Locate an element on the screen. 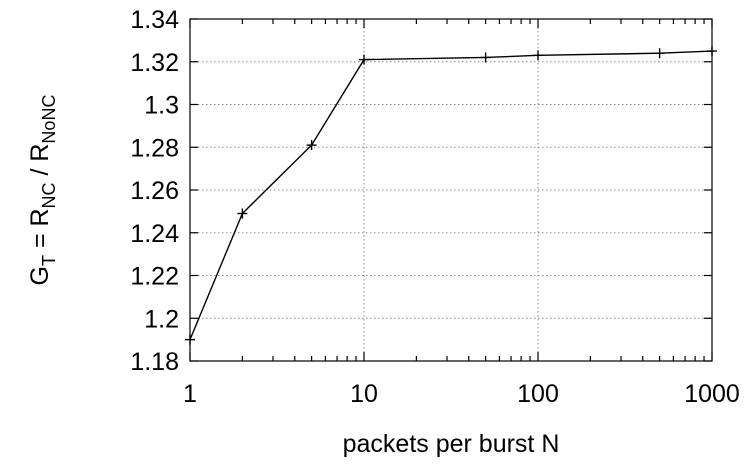 This screenshot has width=755, height=470. x-tick-label: 1 is located at coordinates (190, 394).